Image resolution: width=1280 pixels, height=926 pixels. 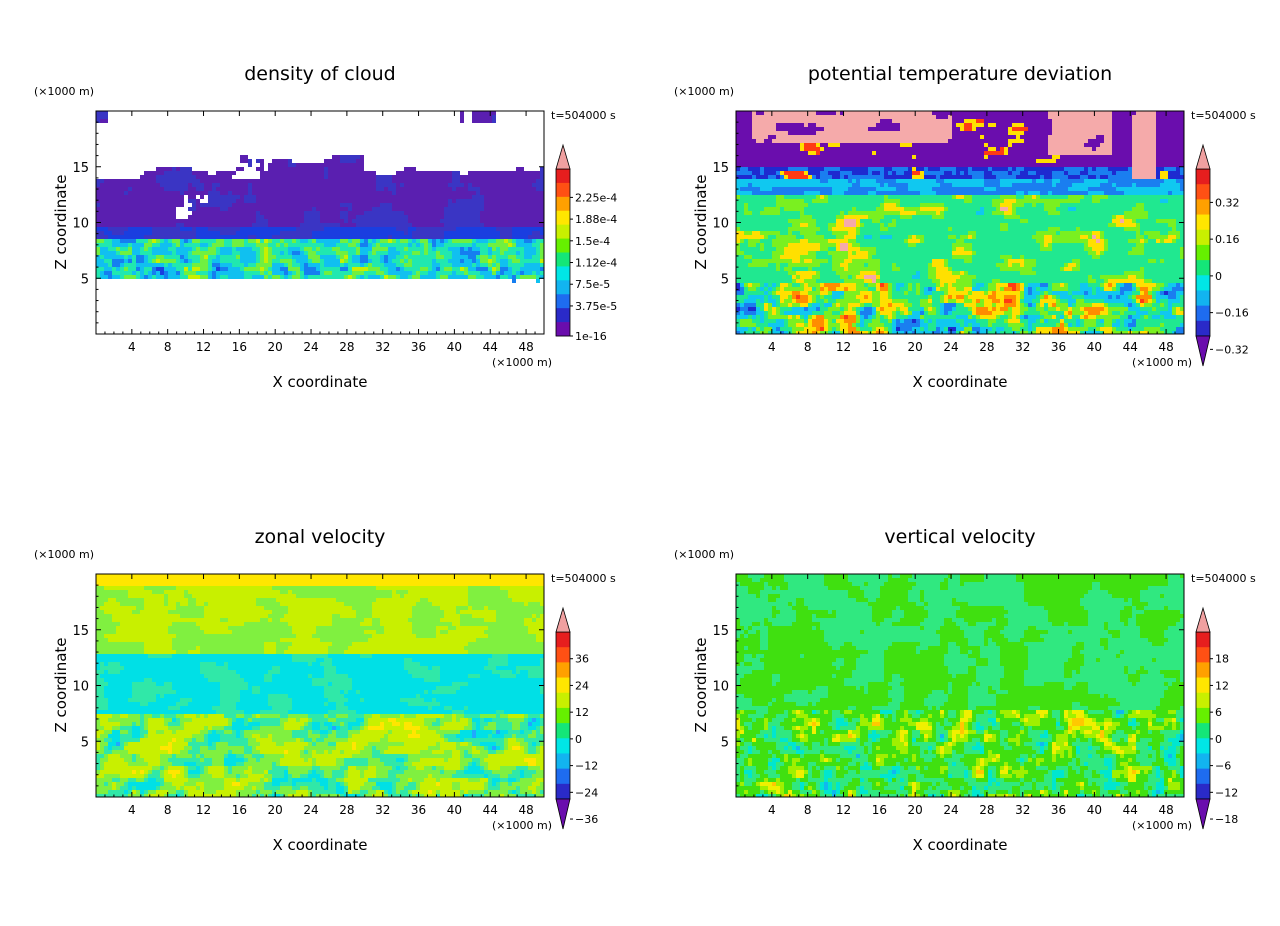 I want to click on colorbar-label: 18, so click(x=1222, y=659).